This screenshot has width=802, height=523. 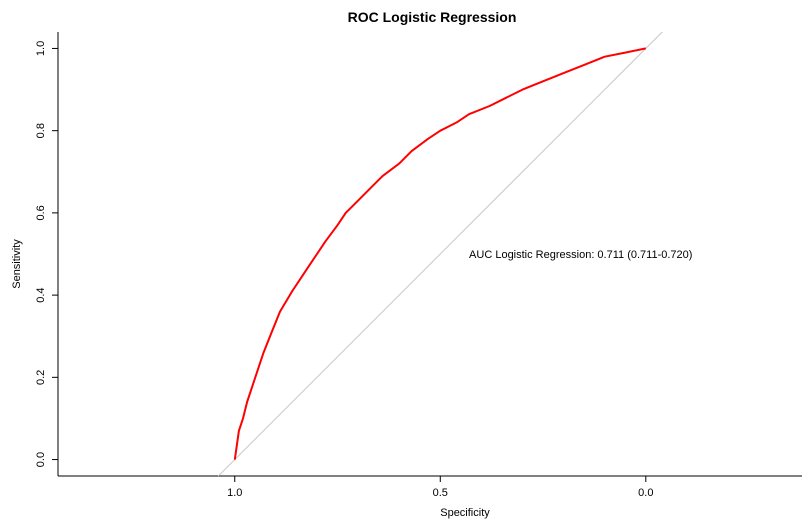 What do you see at coordinates (234, 493) in the screenshot?
I see `x-tick-label: 1.0` at bounding box center [234, 493].